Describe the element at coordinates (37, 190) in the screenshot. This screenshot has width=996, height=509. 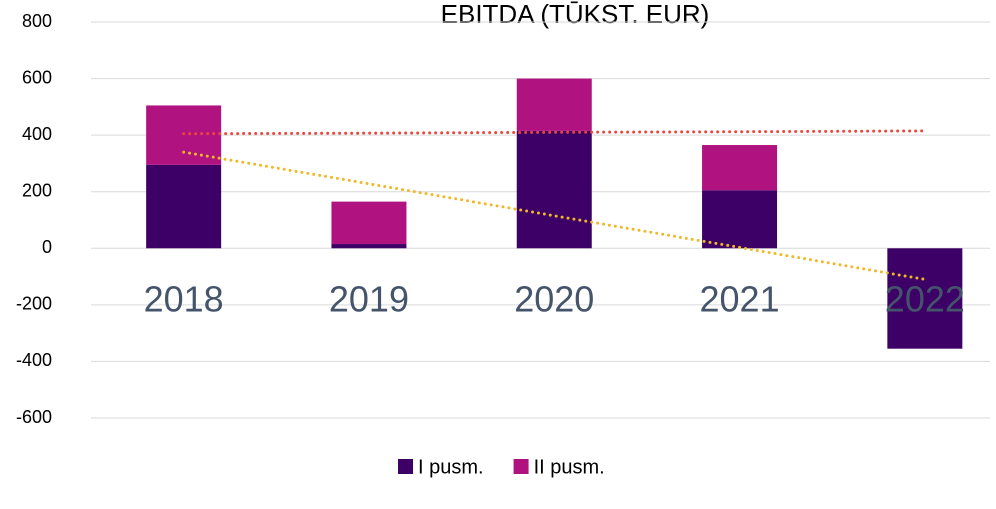
I see `y-tick-label: 200` at that location.